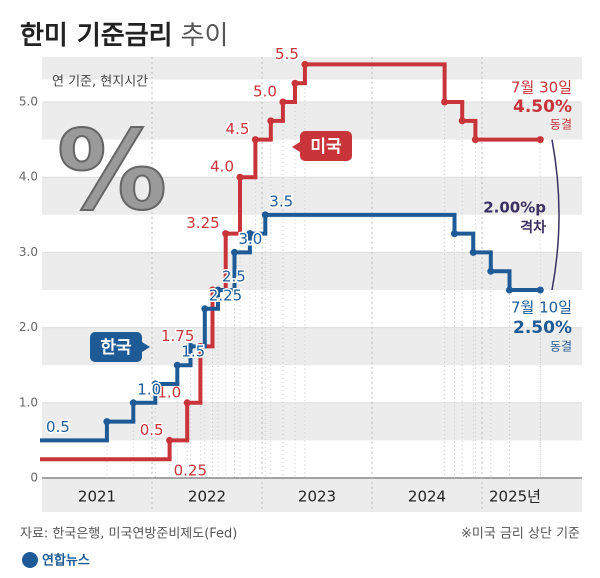  What do you see at coordinates (520, 534) in the screenshot?
I see `note: ※미국 금리 상단 기준` at bounding box center [520, 534].